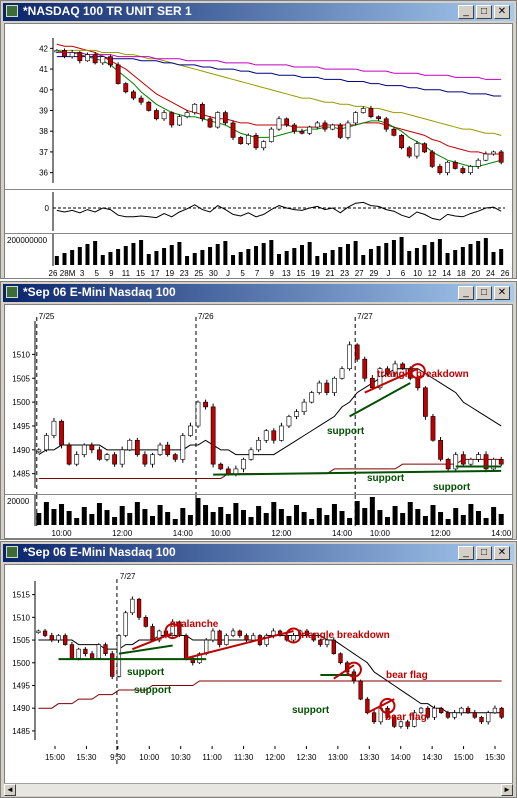 The height and width of the screenshot is (798, 517). Describe the element at coordinates (128, 576) in the screenshot. I see `date-marker: 7/27` at that location.